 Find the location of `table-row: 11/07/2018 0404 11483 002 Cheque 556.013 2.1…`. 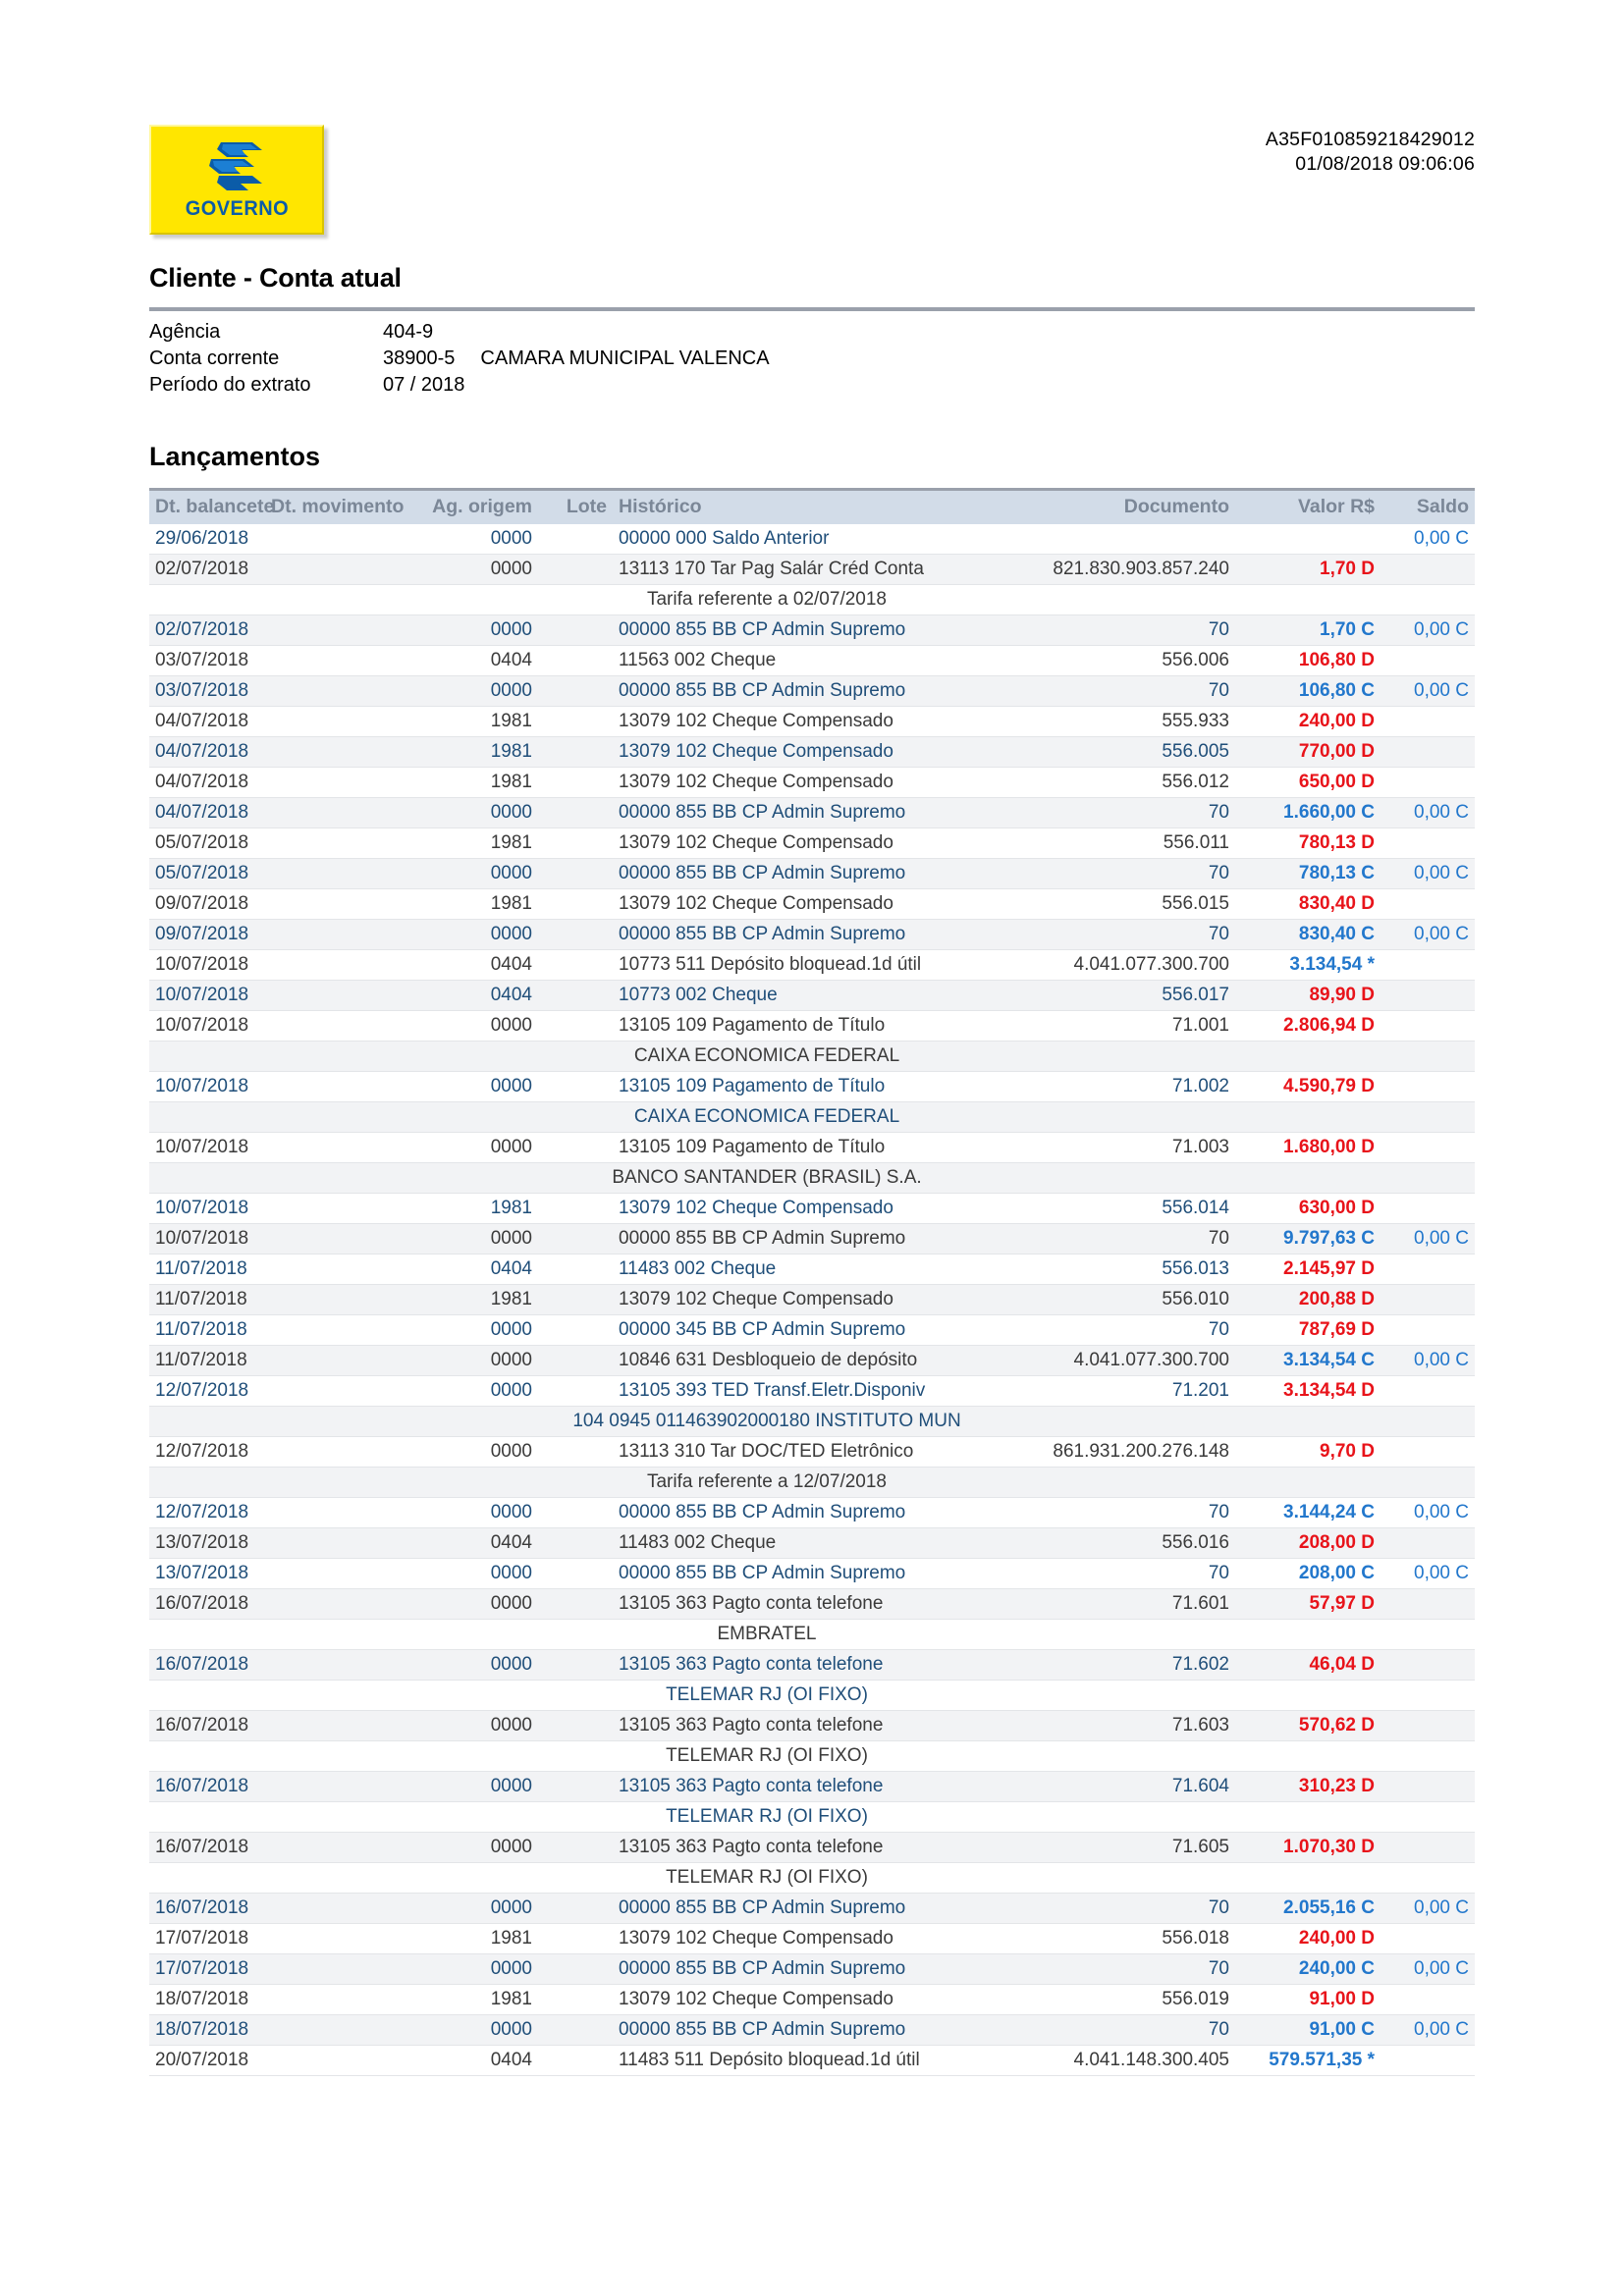

table-row: 11/07/2018 0404 11483 002 Cheque 556.013 2.1… is located at coordinates (812, 1269).